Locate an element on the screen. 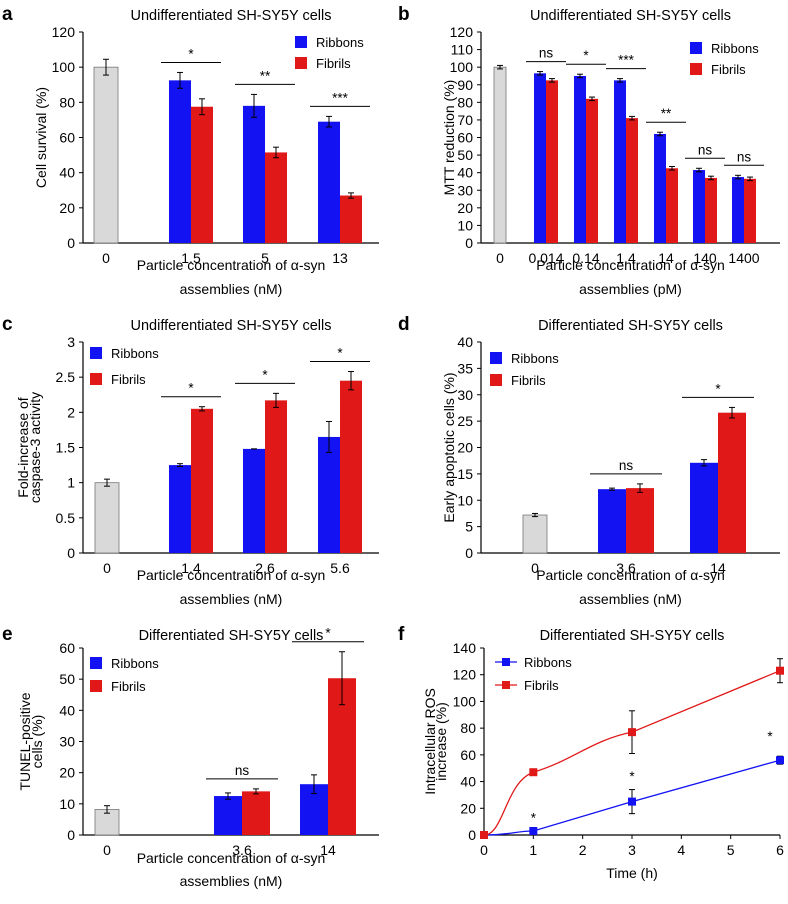 This screenshot has height=904, width=788. y-tick-label: 70 is located at coordinates (465, 120).